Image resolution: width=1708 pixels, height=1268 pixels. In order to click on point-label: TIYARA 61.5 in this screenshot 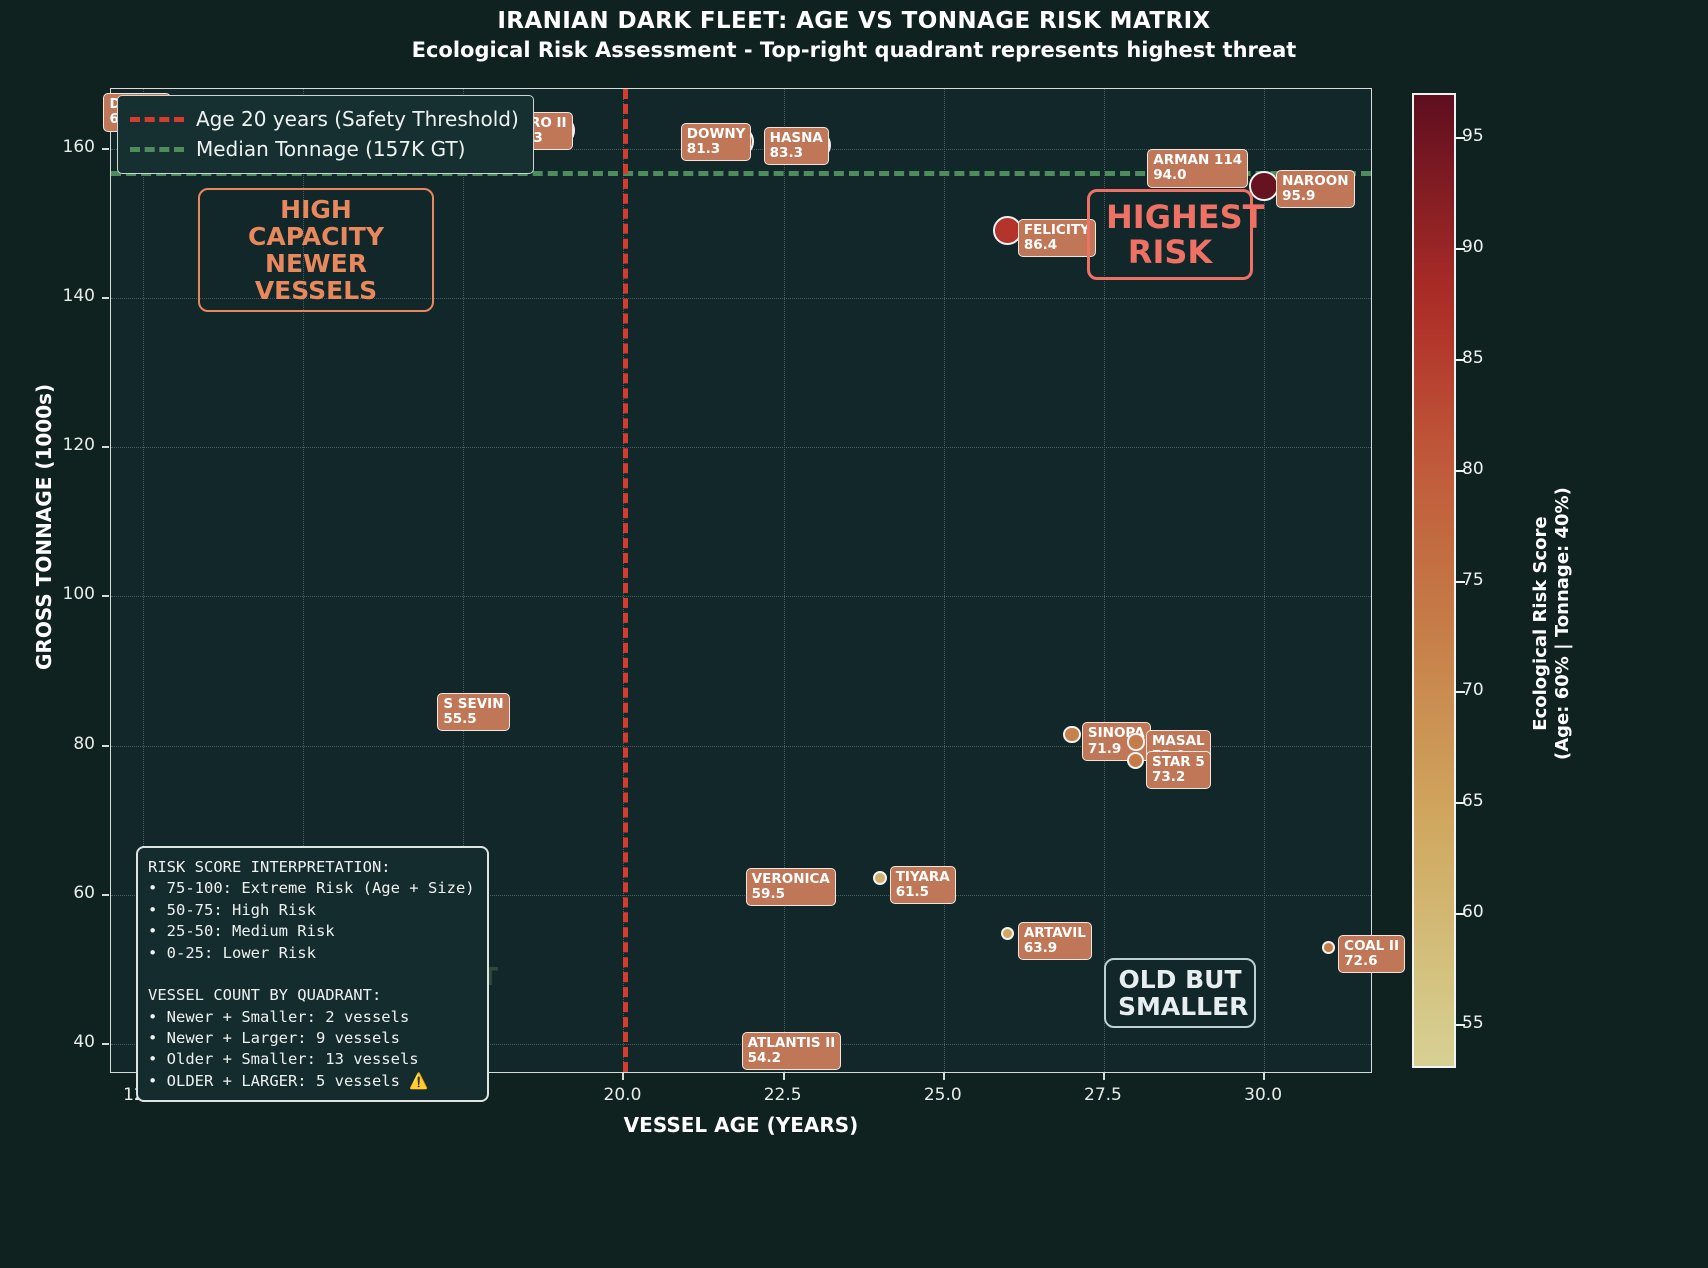, I will do `click(922, 884)`.